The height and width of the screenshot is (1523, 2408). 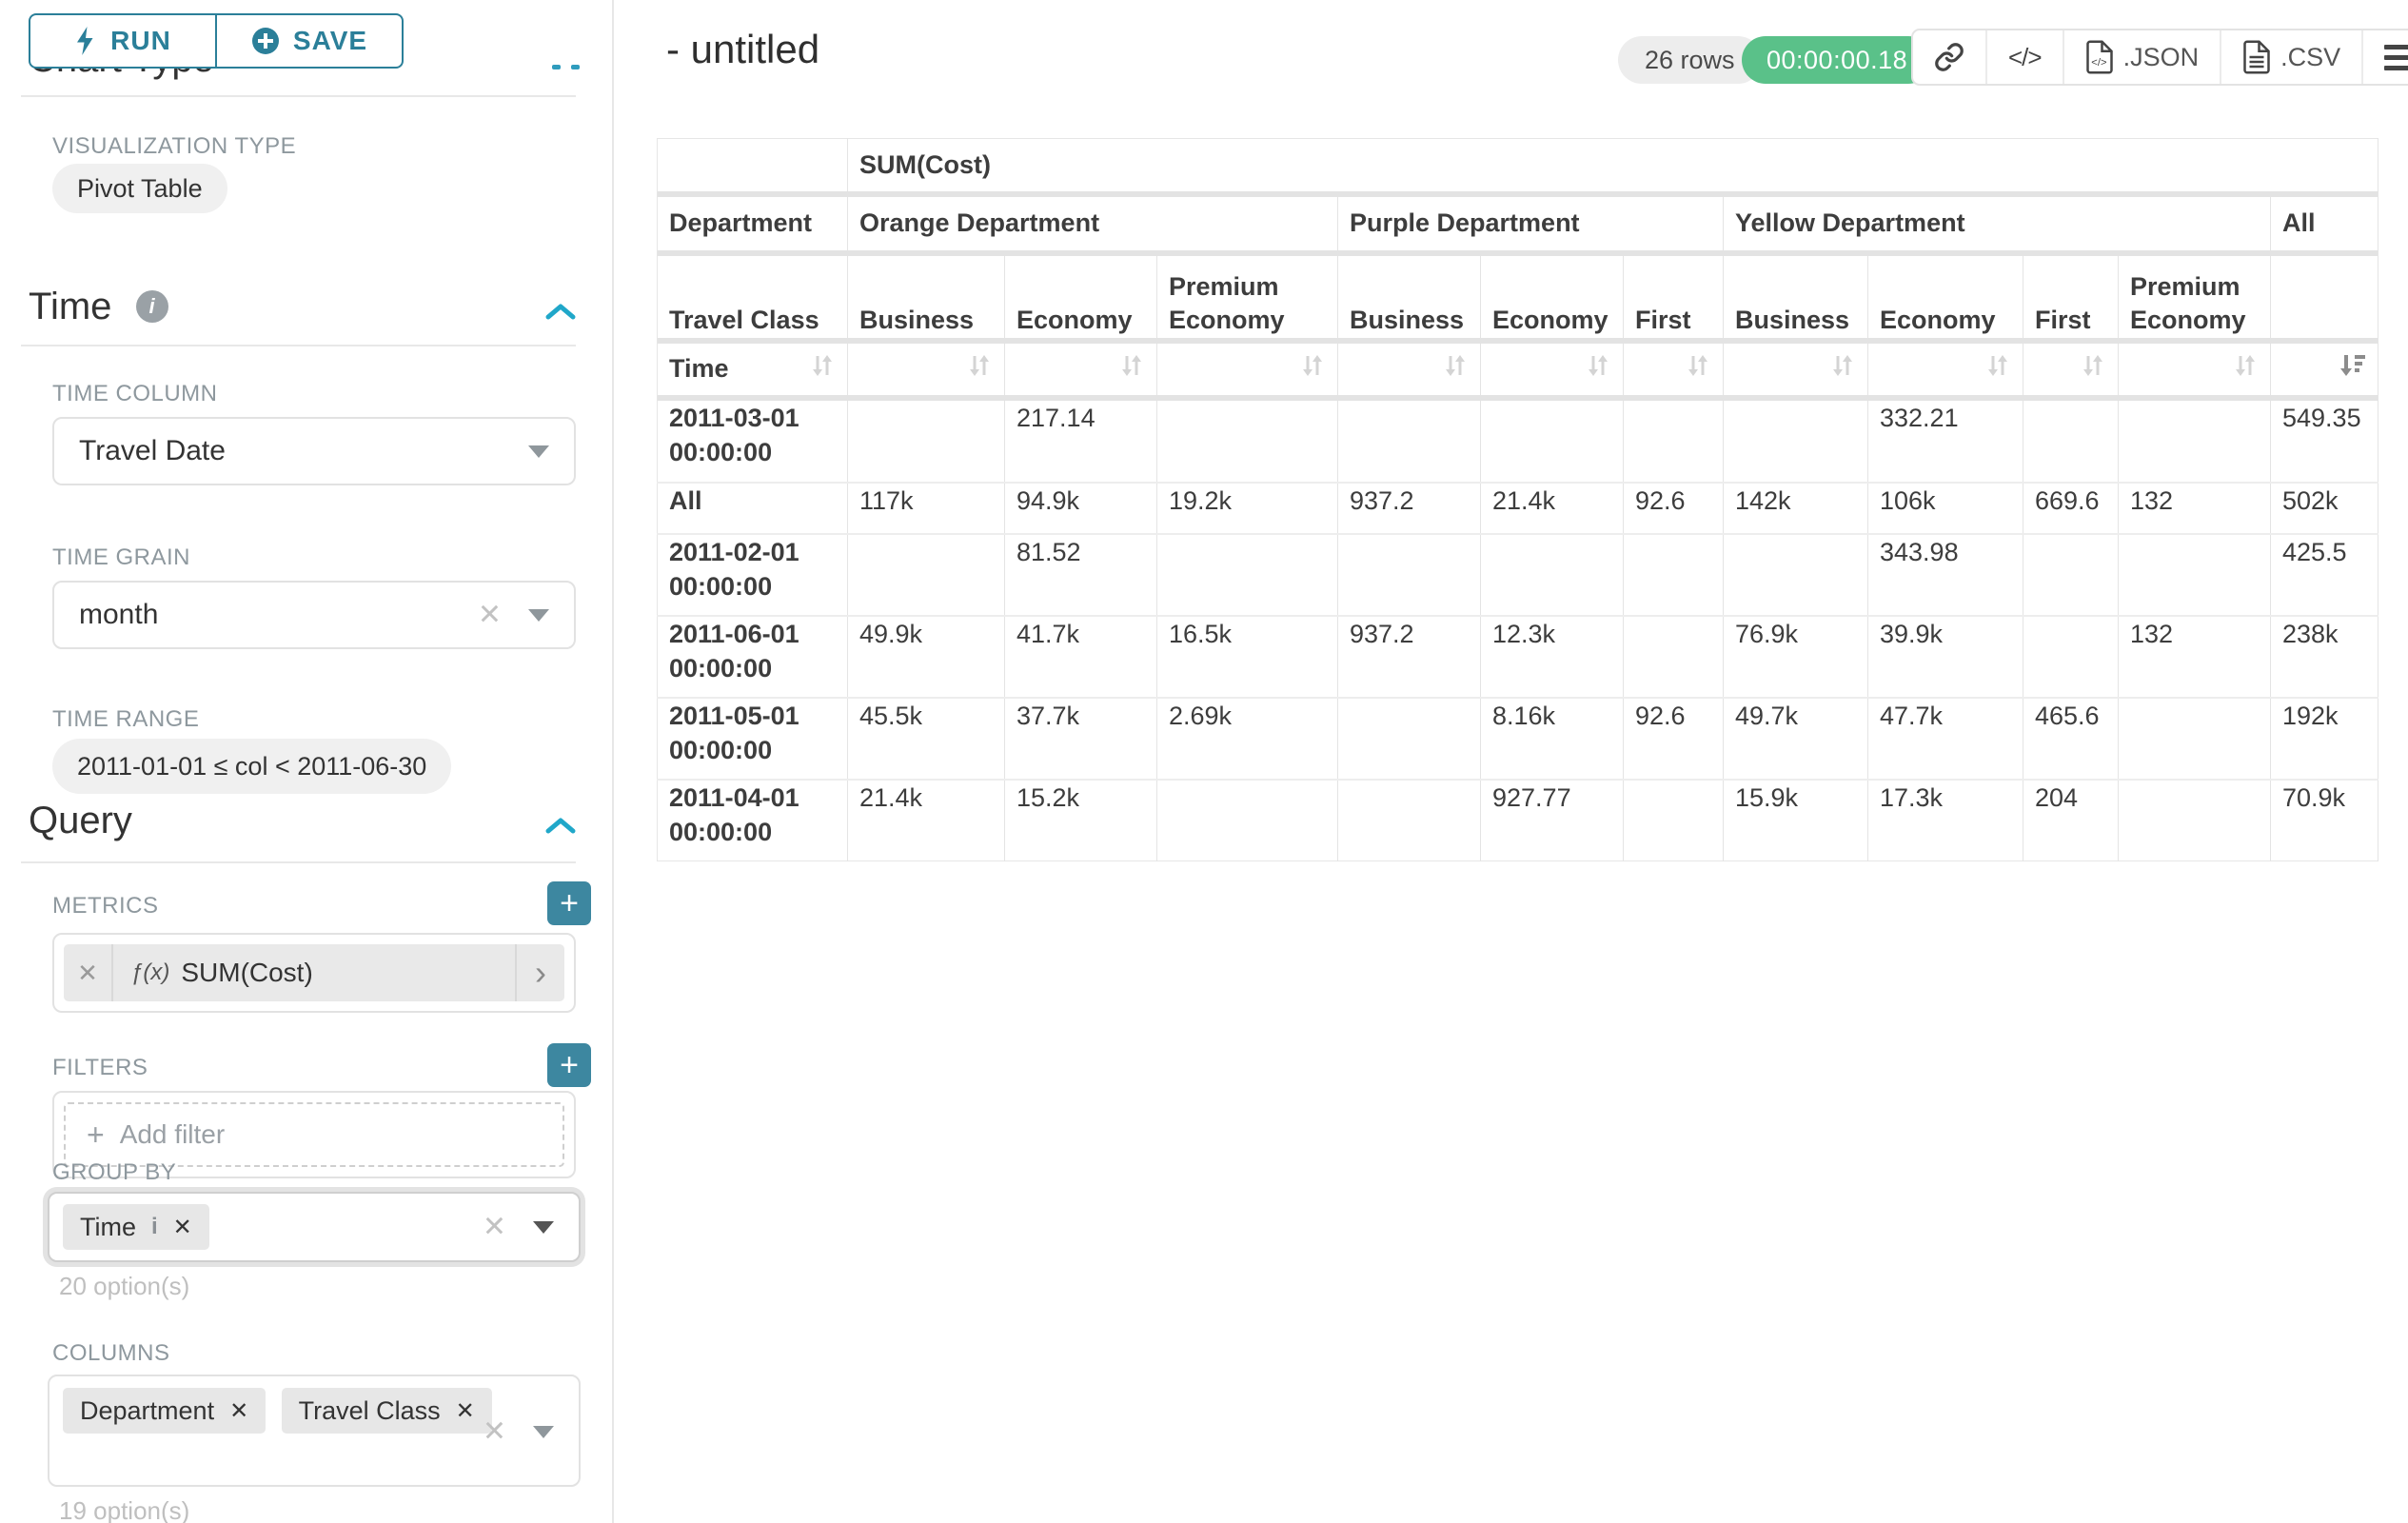 I want to click on chart-title: - untitled, so click(x=743, y=49).